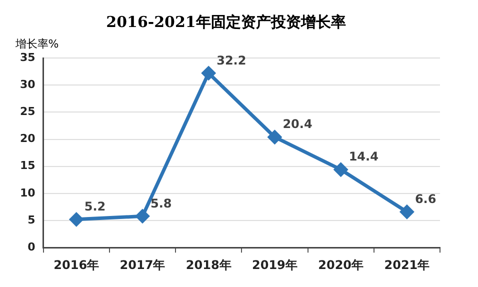 Image resolution: width=478 pixels, height=287 pixels. I want to click on y-tick-label: 35, so click(28, 57).